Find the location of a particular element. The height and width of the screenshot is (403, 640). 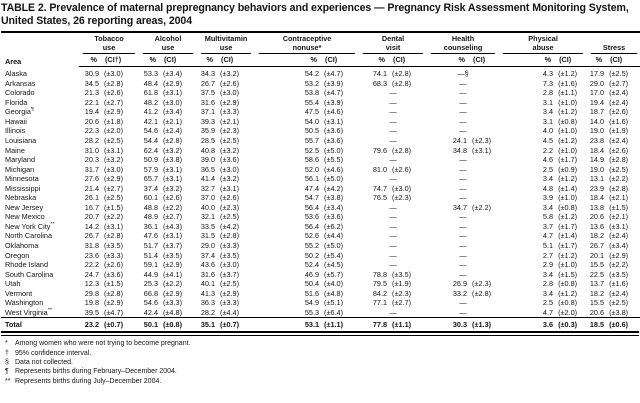

ci-cell: (±2.1) is located at coordinates (173, 121).